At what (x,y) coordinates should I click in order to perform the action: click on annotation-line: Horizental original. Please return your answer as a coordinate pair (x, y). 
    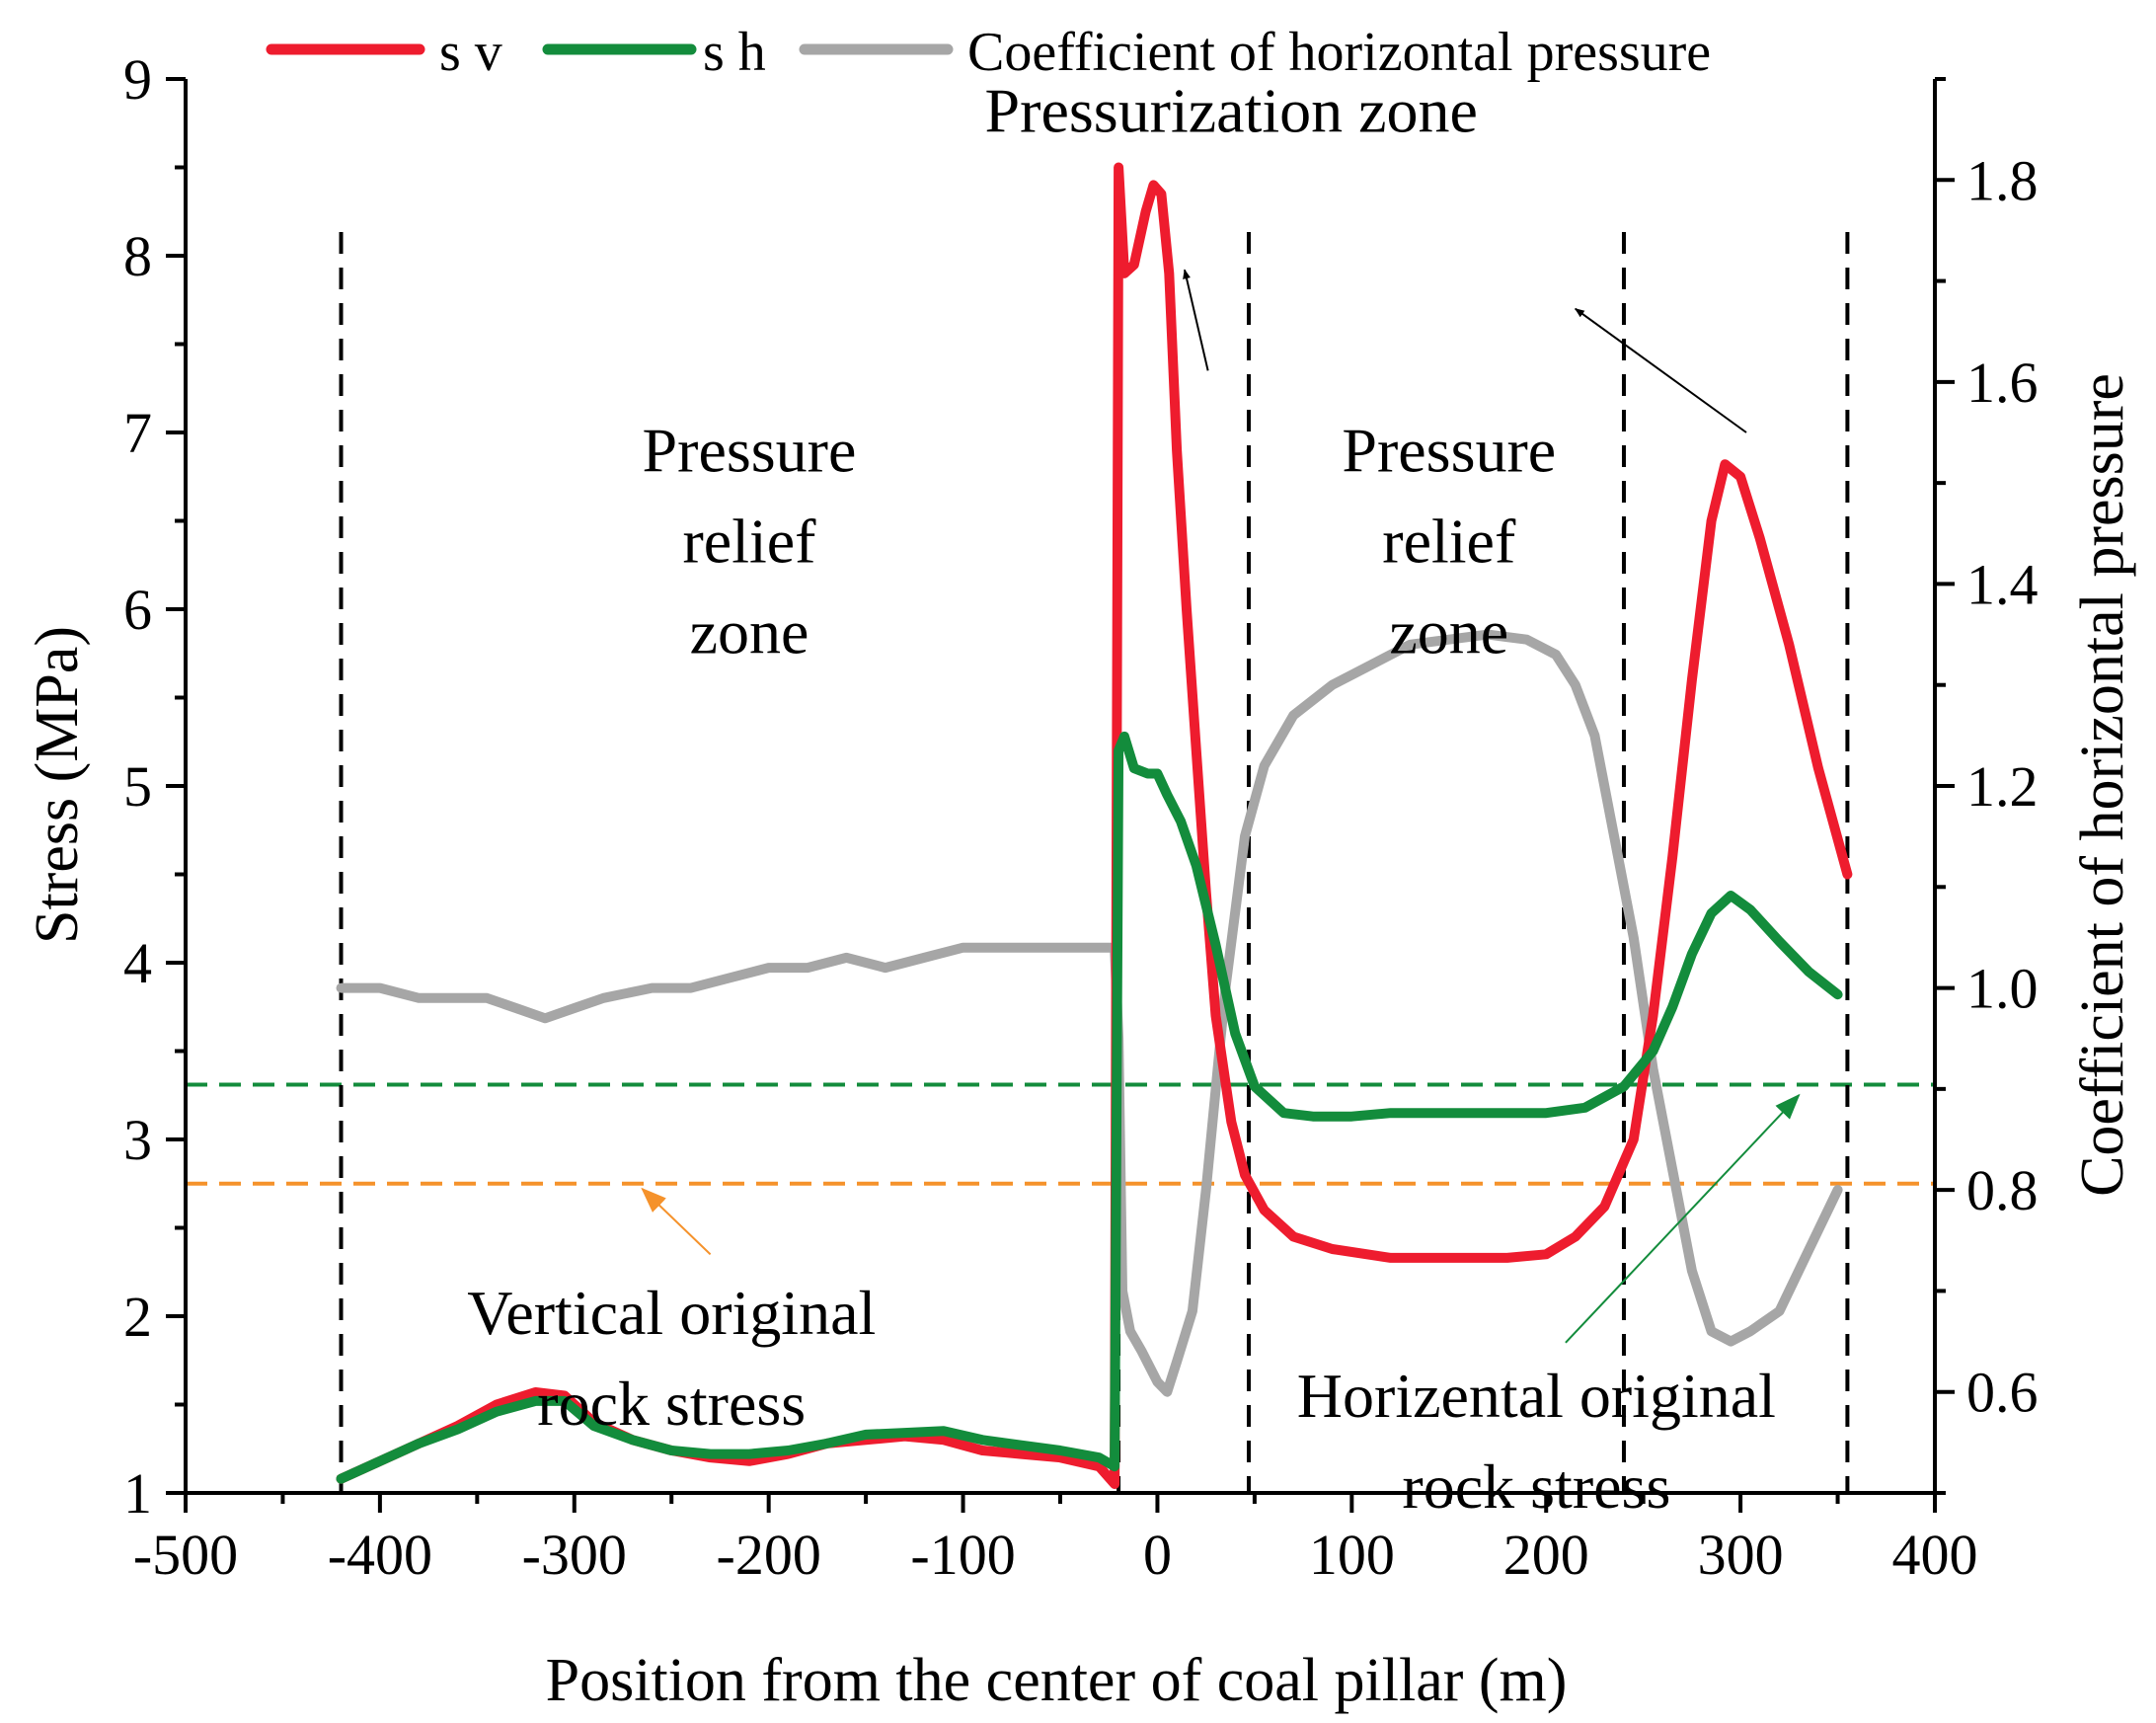
    Looking at the image, I should click on (1536, 1396).